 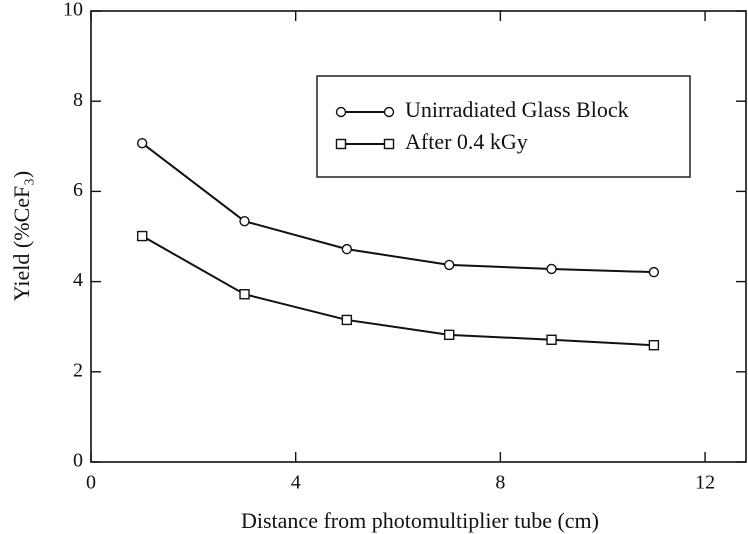 What do you see at coordinates (705, 483) in the screenshot?
I see `x-tick-label: 12` at bounding box center [705, 483].